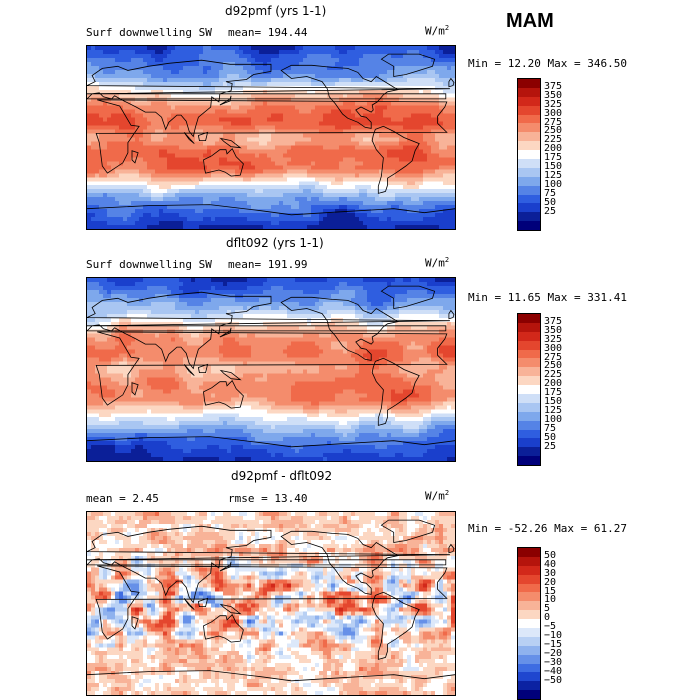 This screenshot has width=700, height=700. What do you see at coordinates (437, 496) in the screenshot?
I see `panel3-units: W/m2` at bounding box center [437, 496].